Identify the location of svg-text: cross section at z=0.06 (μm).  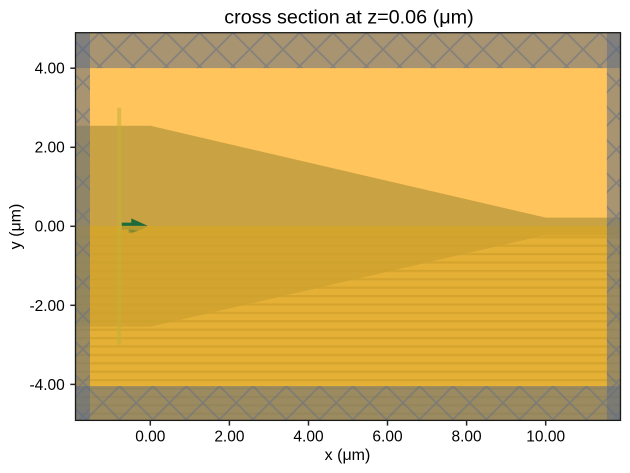
(348, 17).